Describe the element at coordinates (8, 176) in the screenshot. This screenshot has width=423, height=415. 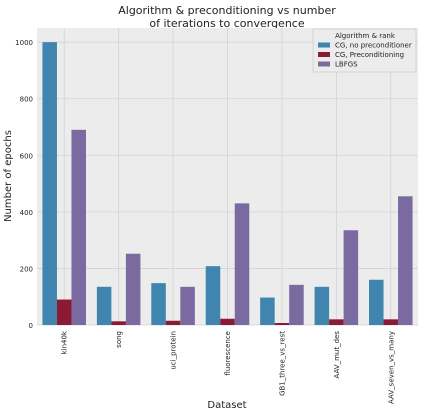
I see `y-axis-label: Number of epochs` at that location.